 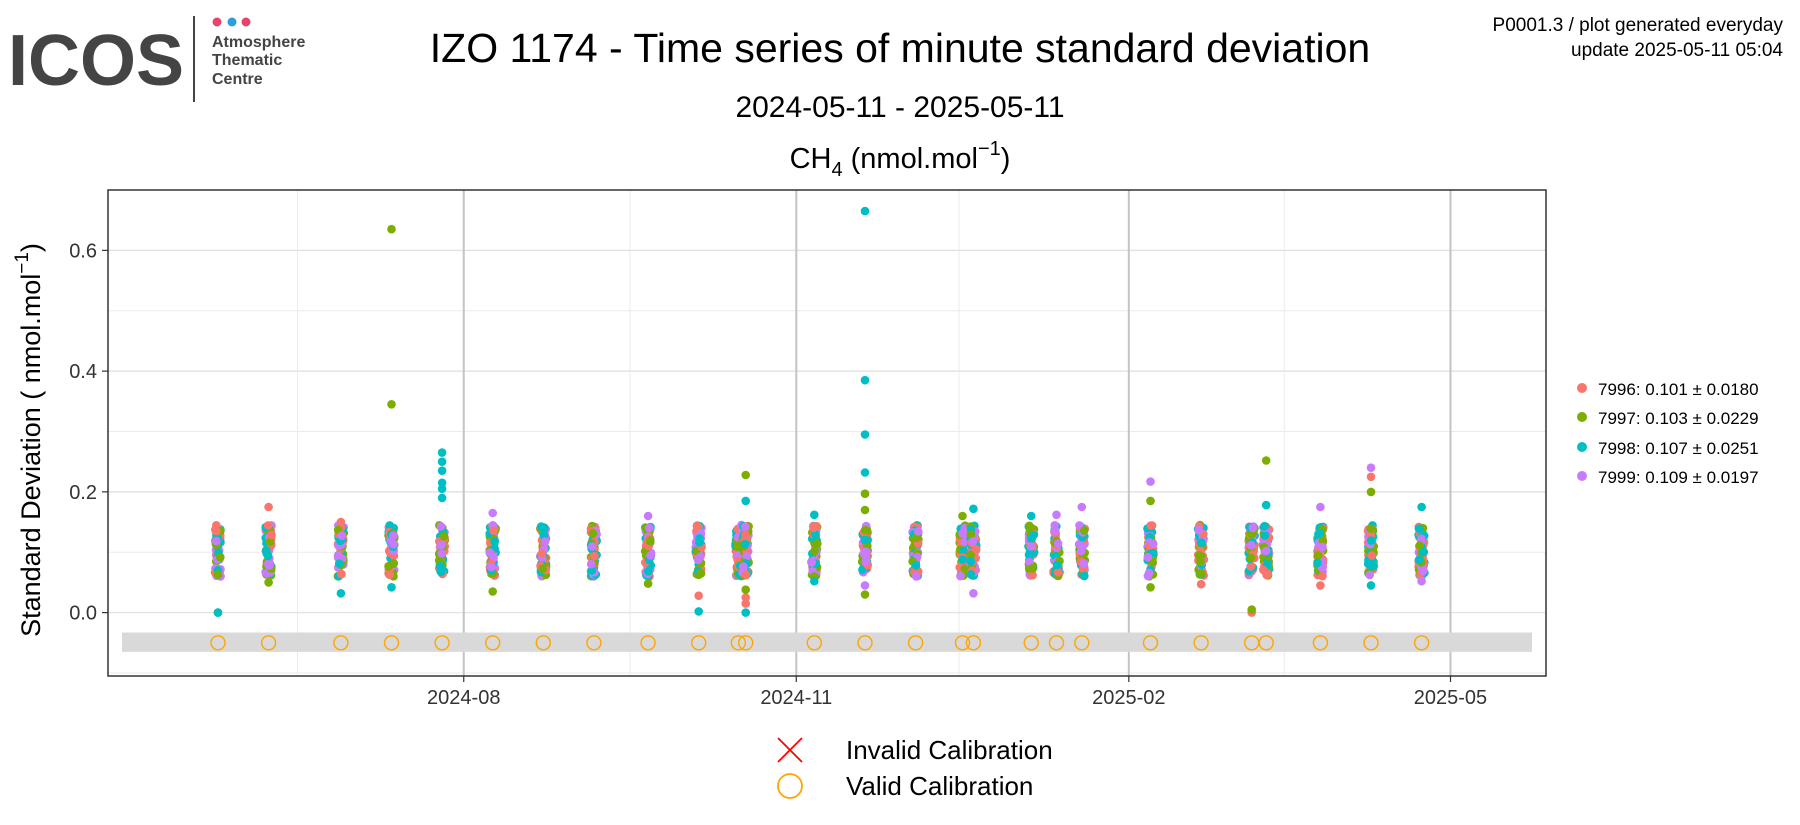 What do you see at coordinates (463, 698) in the screenshot?
I see `x-tick-label: 2024-08` at bounding box center [463, 698].